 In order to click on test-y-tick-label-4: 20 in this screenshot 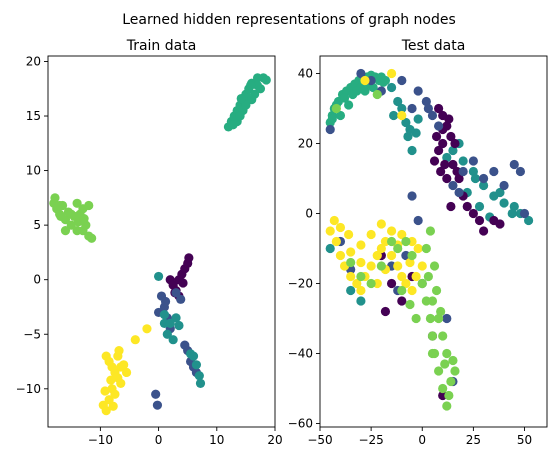, I will do `click(305, 144)`.